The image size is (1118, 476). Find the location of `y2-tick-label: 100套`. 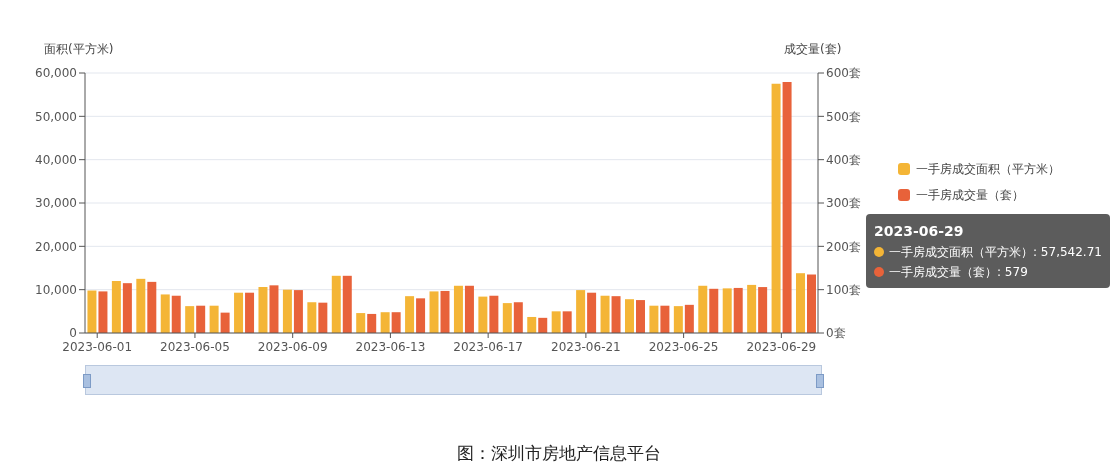

y2-tick-label: 100套 is located at coordinates (843, 289).